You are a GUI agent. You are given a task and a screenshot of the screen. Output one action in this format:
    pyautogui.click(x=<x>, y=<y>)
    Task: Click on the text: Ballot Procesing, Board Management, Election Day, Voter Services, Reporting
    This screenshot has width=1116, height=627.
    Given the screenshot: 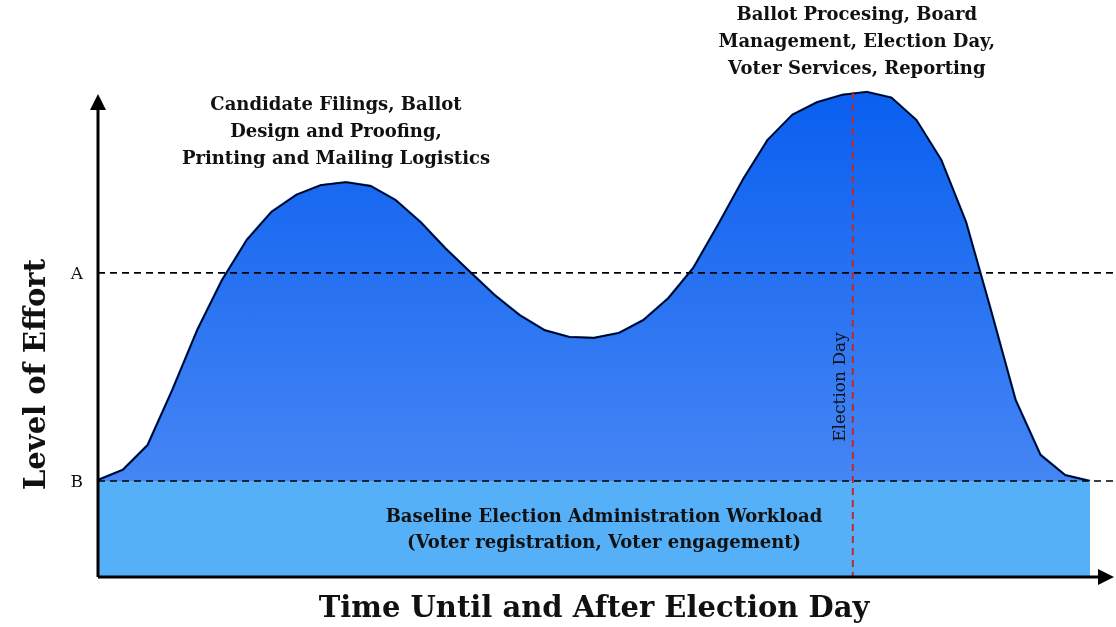 What is the action you would take?
    pyautogui.click(x=857, y=40)
    